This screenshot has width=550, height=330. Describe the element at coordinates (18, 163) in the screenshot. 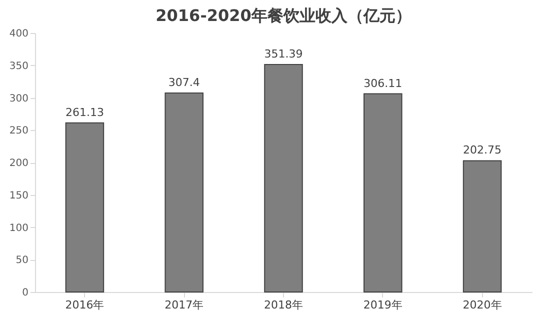

I see `y-tick-label: 200` at that location.